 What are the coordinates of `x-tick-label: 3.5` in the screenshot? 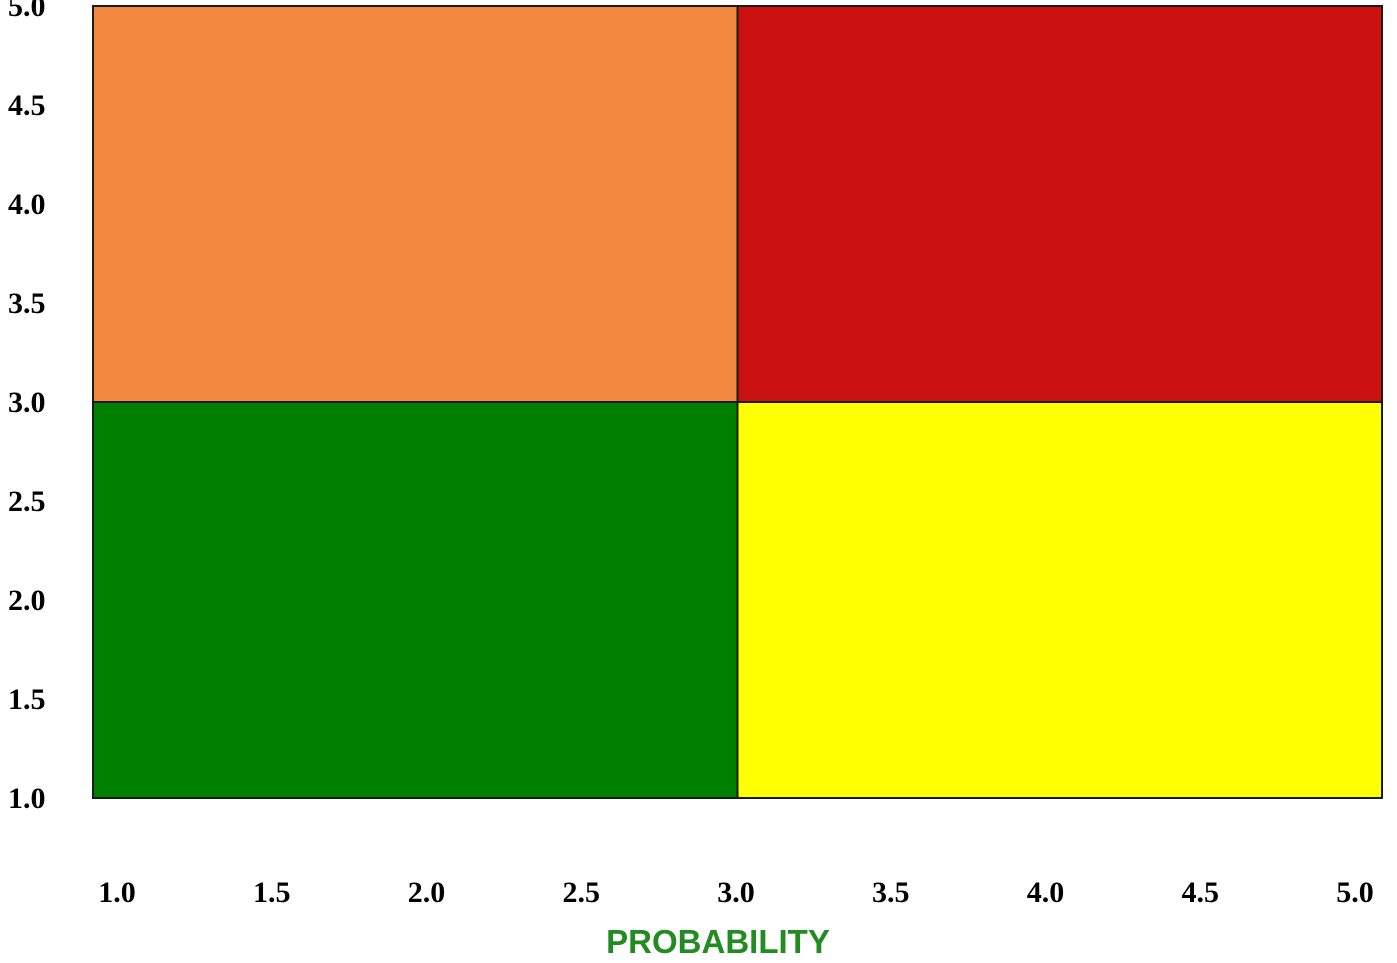 It's located at (891, 892).